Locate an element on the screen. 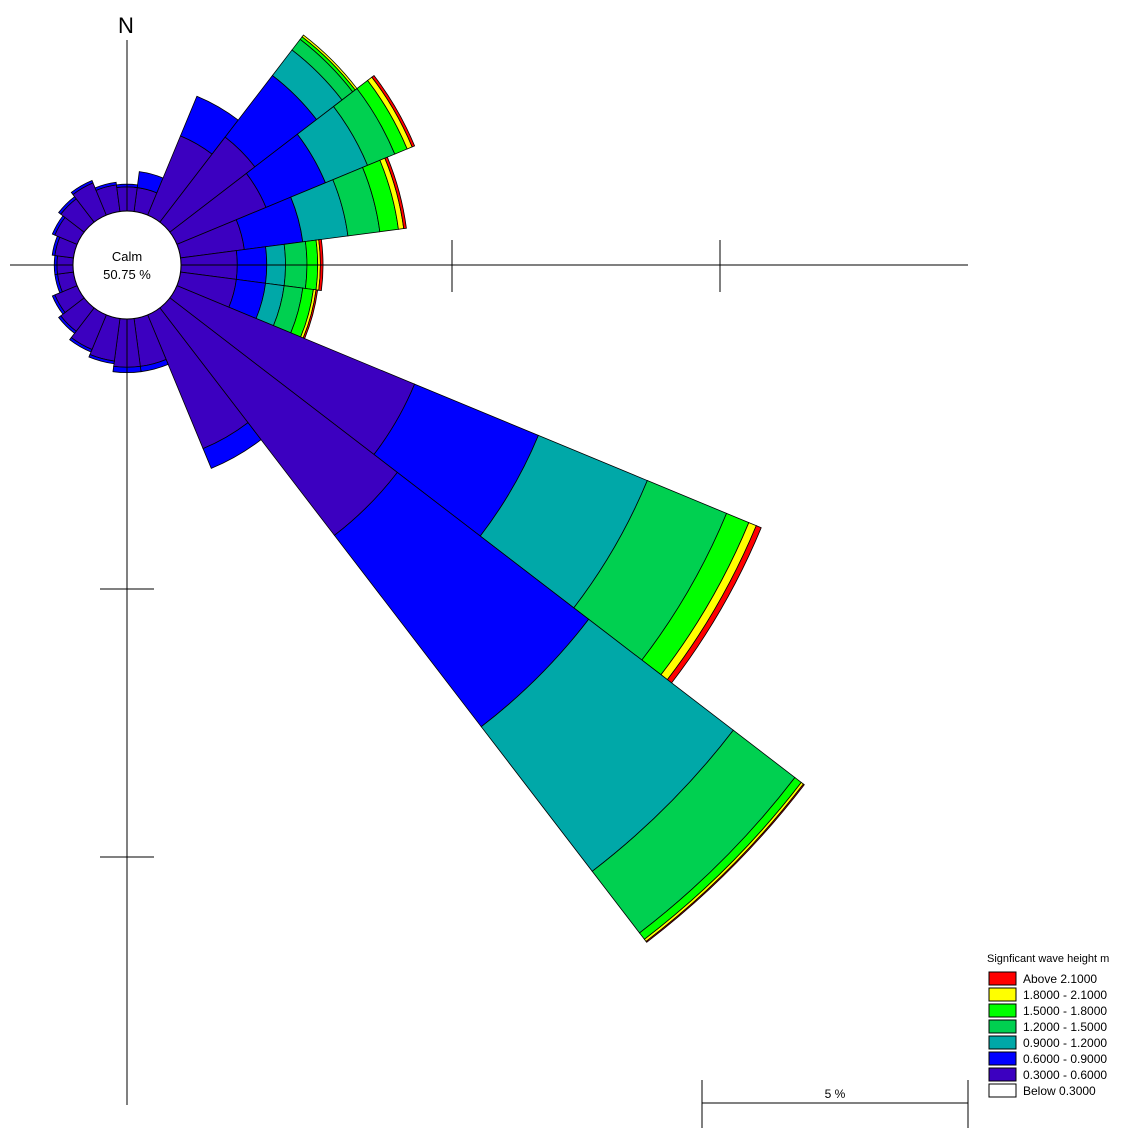 The height and width of the screenshot is (1131, 1139). legend-label: 1.5000 - 1.8000 is located at coordinates (1065, 1011).